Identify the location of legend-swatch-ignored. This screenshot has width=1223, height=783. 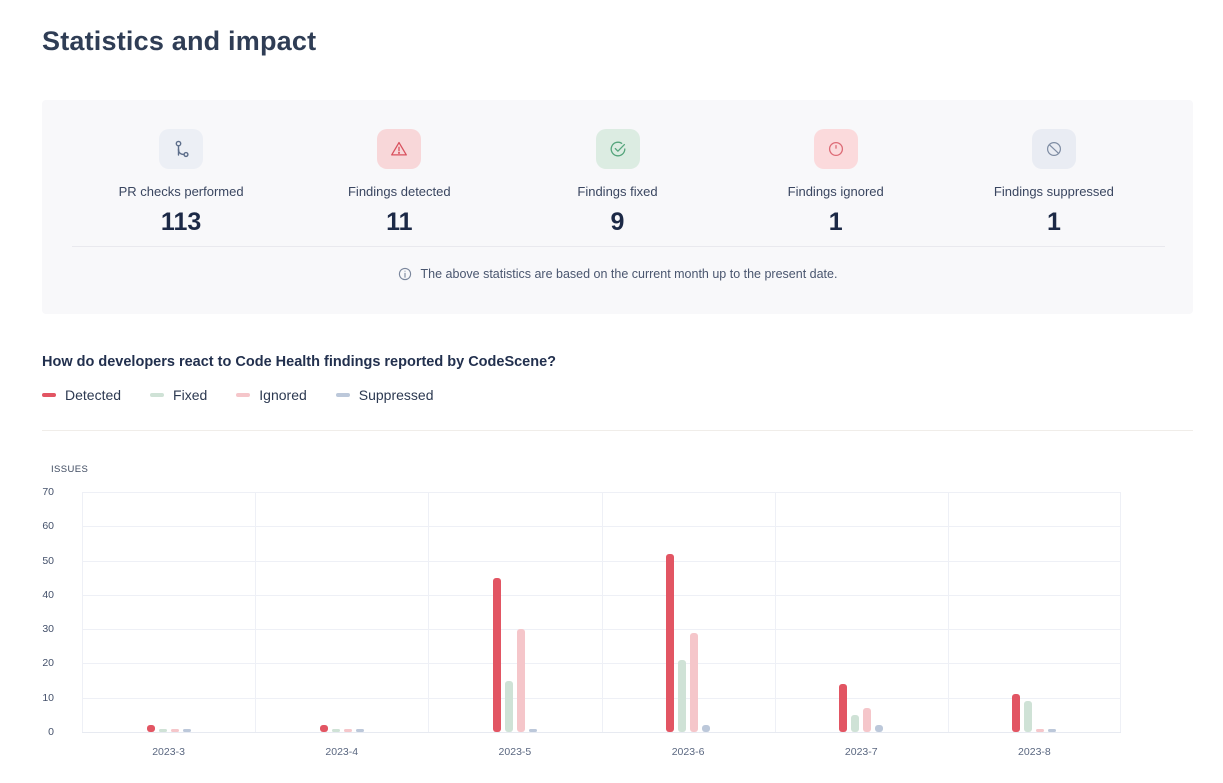
(243, 395).